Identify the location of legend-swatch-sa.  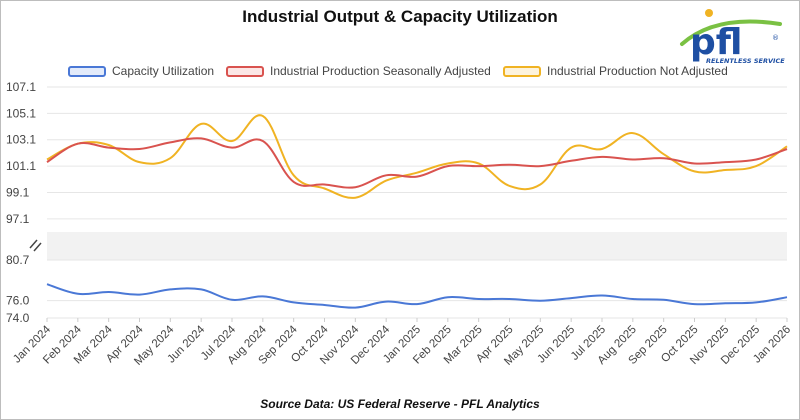
(245, 71).